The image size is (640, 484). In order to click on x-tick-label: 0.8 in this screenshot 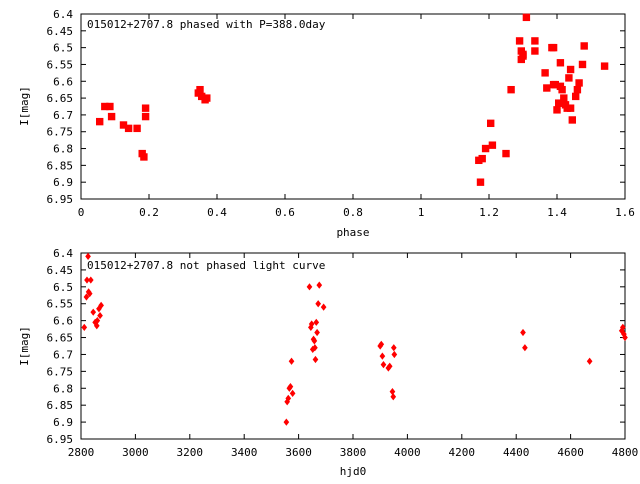, I will do `click(353, 212)`.